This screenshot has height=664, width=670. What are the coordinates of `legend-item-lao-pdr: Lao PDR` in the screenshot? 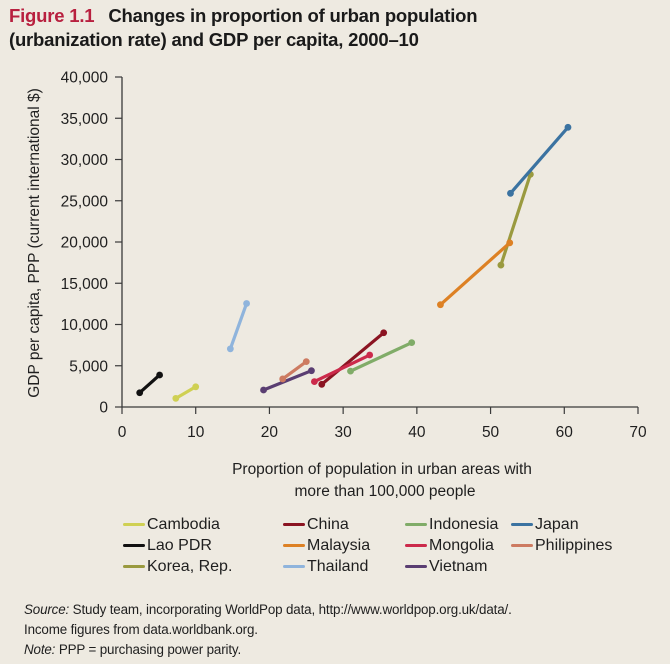 It's located at (203, 545).